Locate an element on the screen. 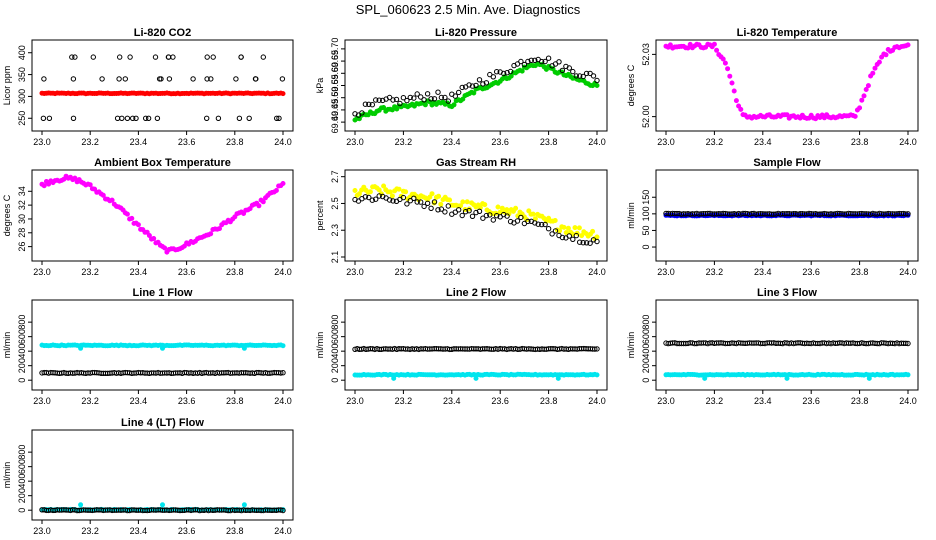  panel-title: Sample Flow is located at coordinates (787, 163).